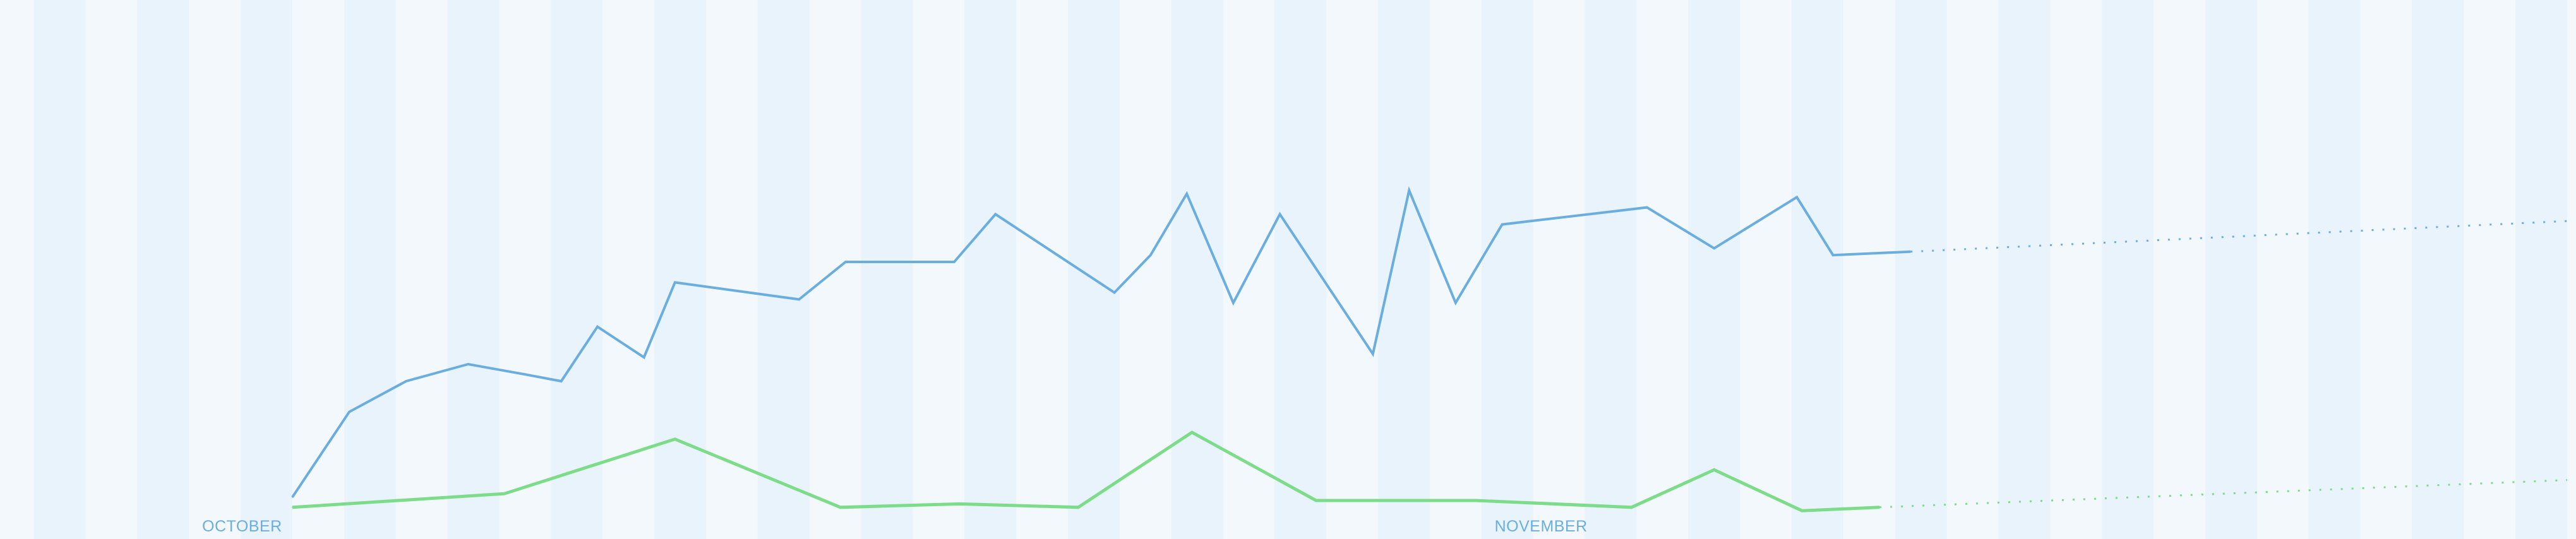  Describe the element at coordinates (242, 526) in the screenshot. I see `month-label-october: OCTOBER` at that location.